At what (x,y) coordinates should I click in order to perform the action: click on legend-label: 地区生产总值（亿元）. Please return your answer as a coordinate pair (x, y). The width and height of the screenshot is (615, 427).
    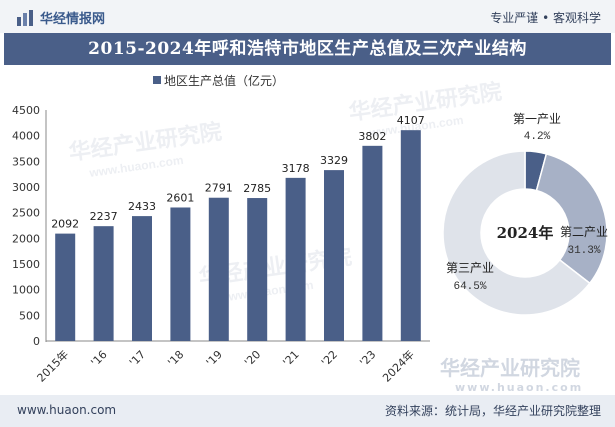
    Looking at the image, I should click on (224, 80).